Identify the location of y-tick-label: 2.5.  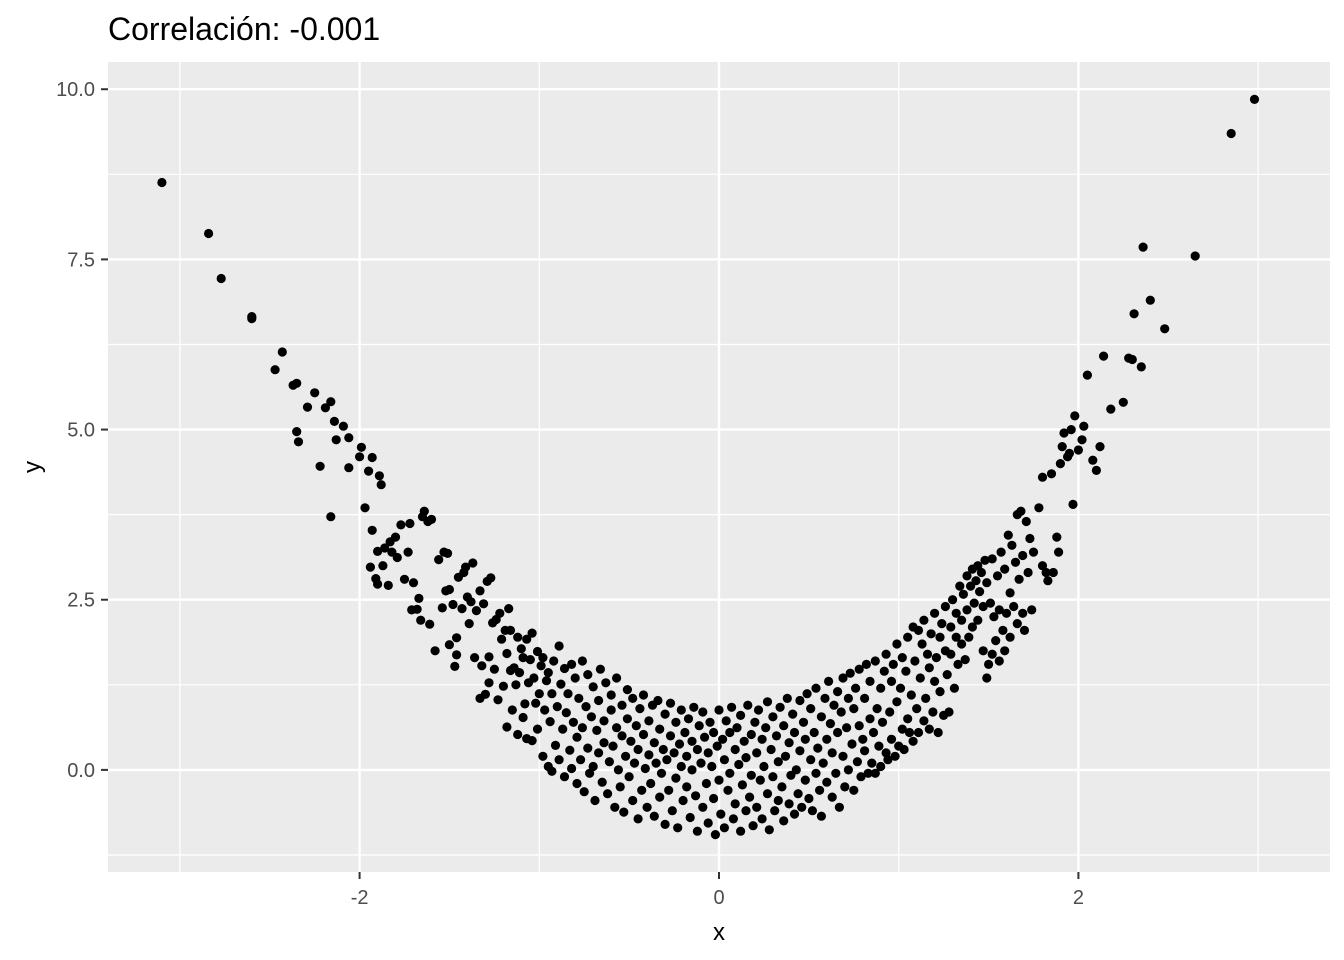
(81, 601).